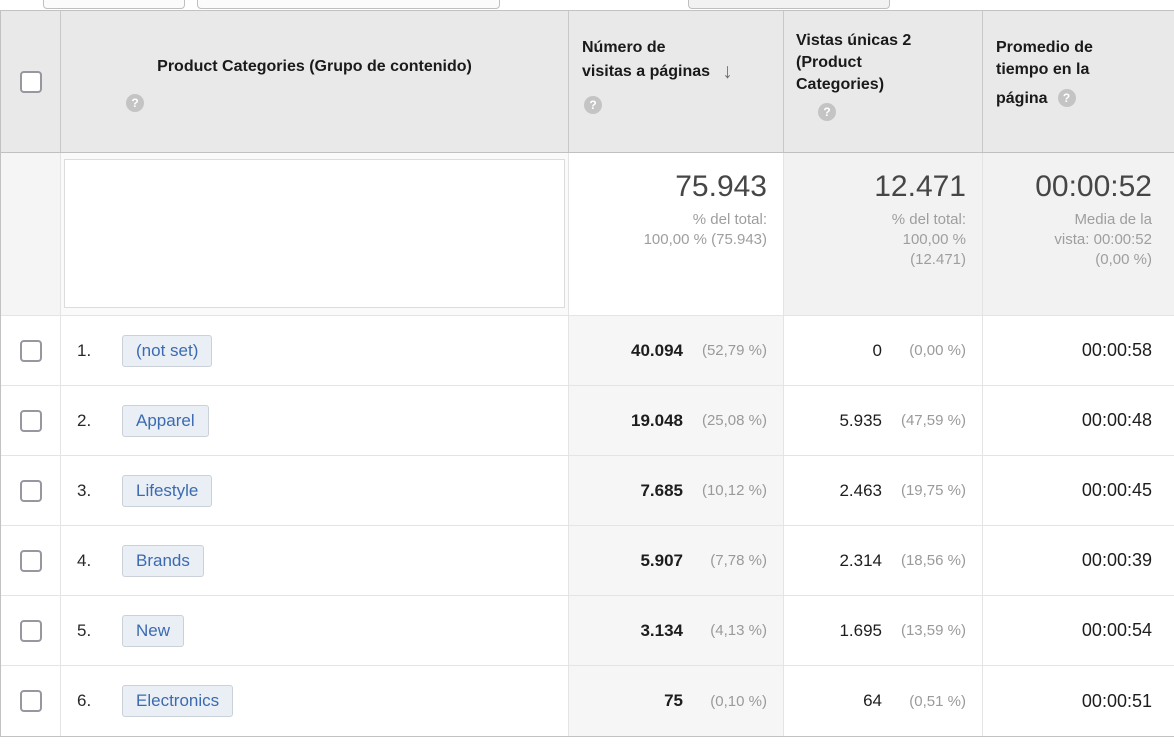 This screenshot has height=746, width=1174. I want to click on unique-pageviews-percent: (47,59 %), so click(933, 420).